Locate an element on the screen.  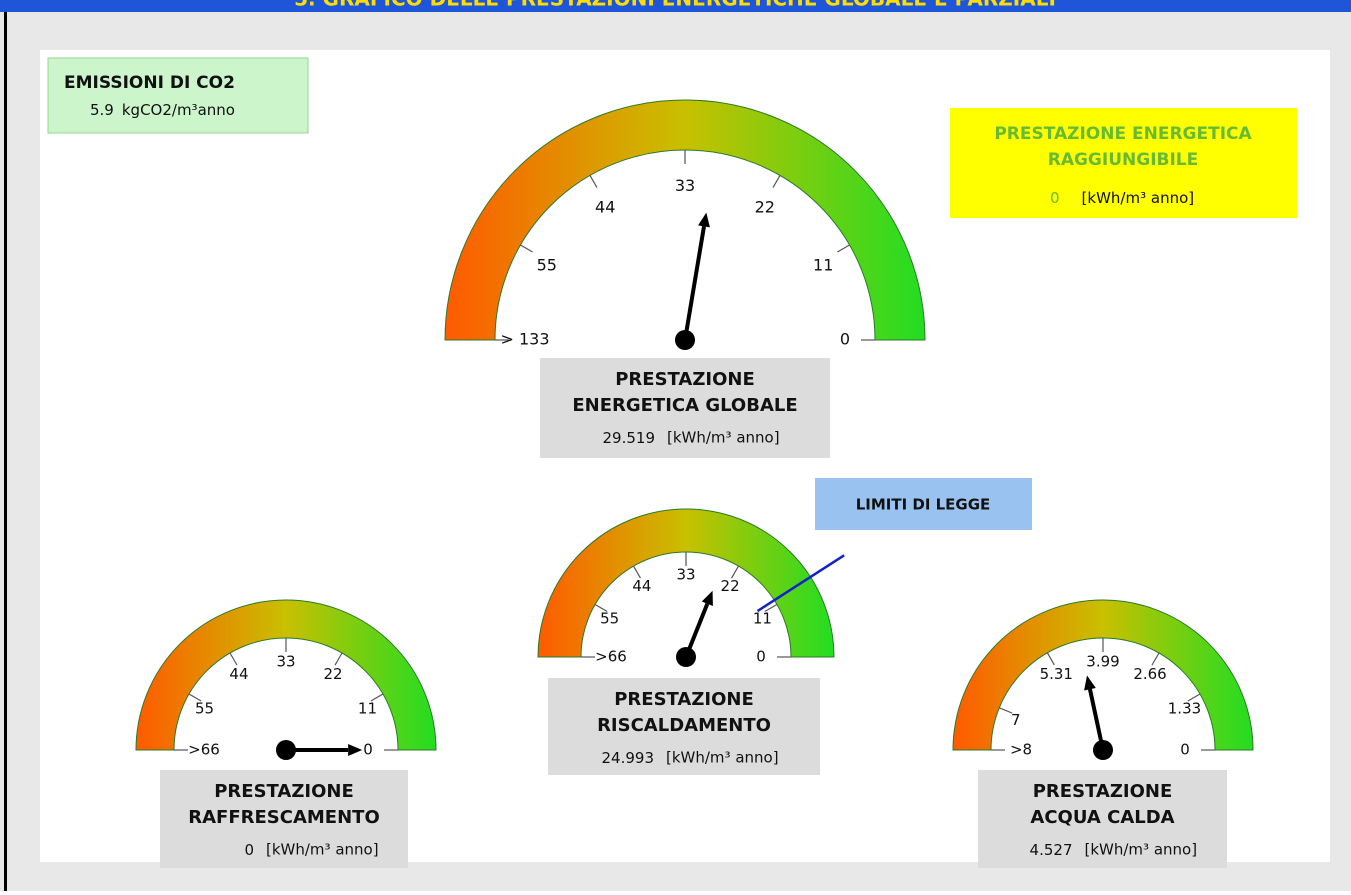
gauge-value-line: 24.993 is located at coordinates (628, 758).